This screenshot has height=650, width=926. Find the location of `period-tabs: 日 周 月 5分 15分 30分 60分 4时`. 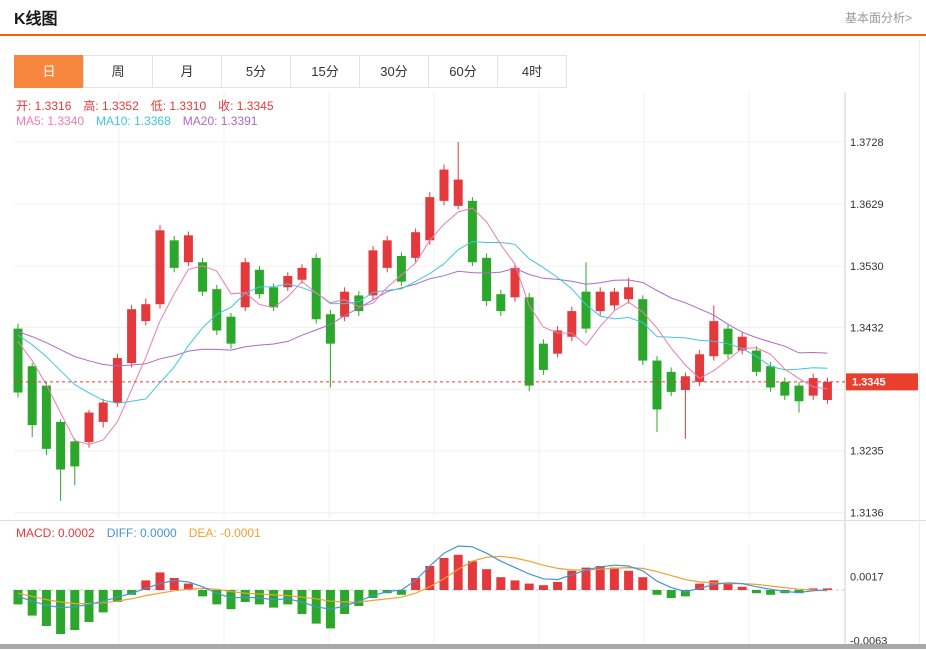

period-tabs: 日 周 月 5分 15分 30分 60分 4时 is located at coordinates (290, 71).